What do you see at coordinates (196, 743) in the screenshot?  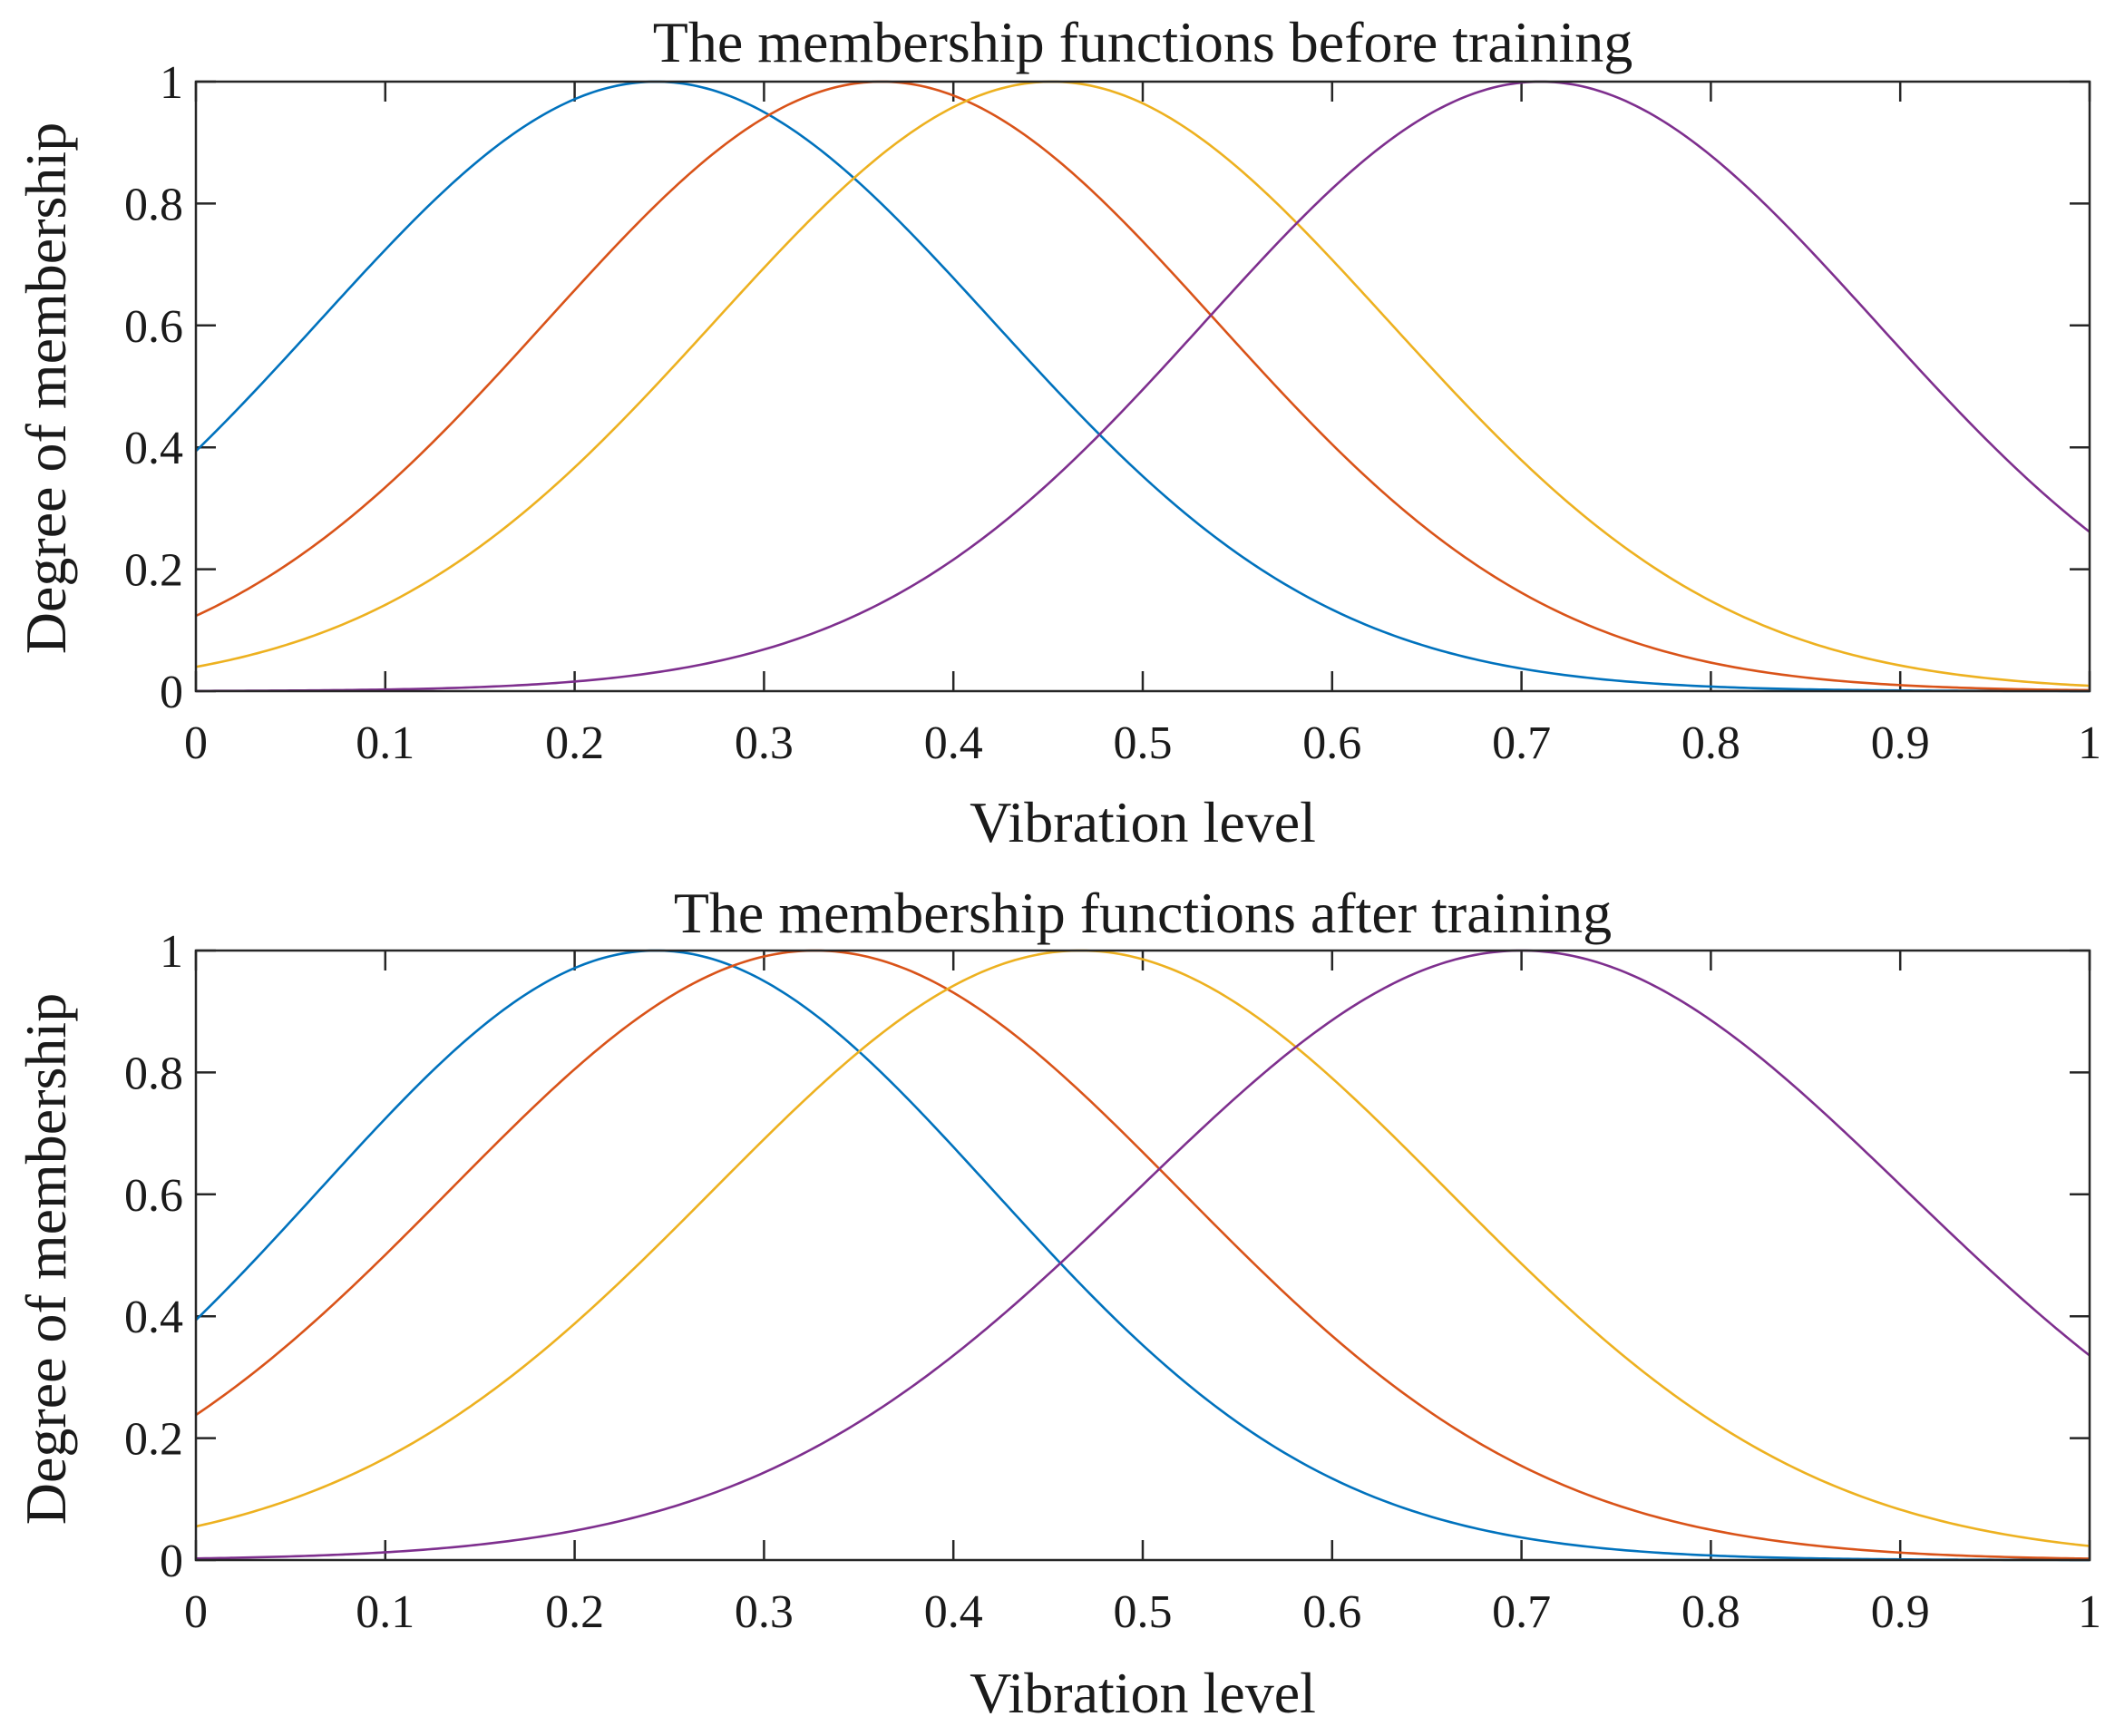 I see `x-tick-label-before-0: 0` at bounding box center [196, 743].